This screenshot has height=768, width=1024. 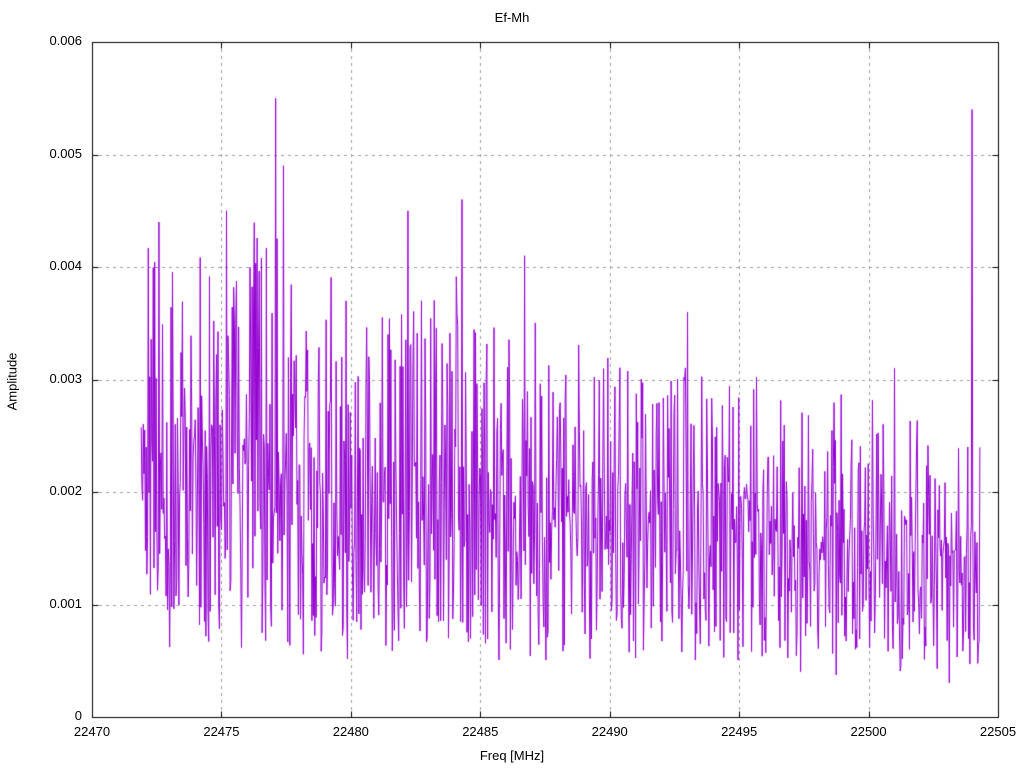 I want to click on x-tick-label: 22490, so click(x=609, y=731).